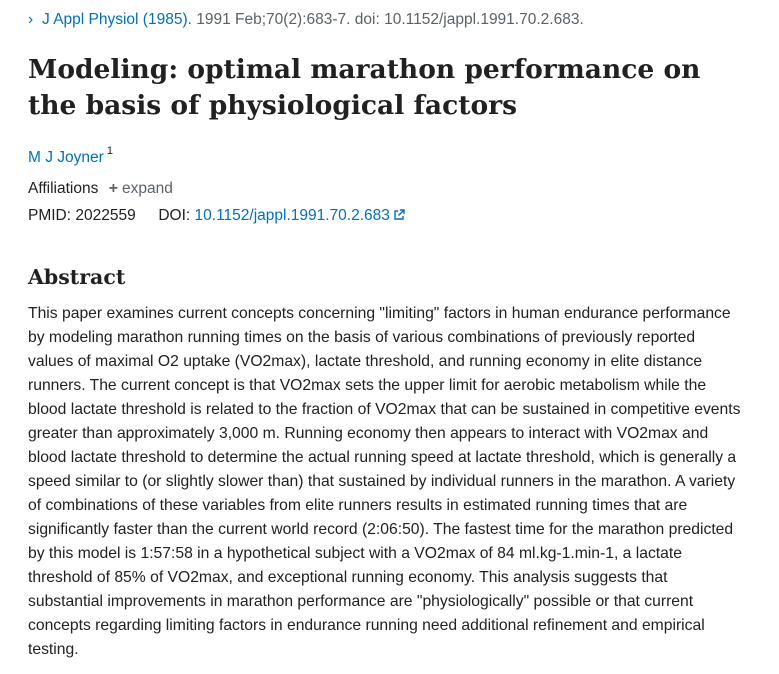 The height and width of the screenshot is (674, 779). I want to click on expand-affiliations-button: + expand, so click(141, 188).